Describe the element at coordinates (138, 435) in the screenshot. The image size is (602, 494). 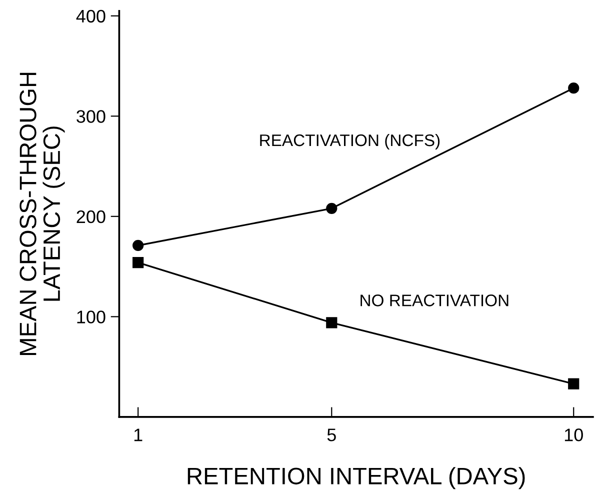
I see `x-tick-label: 1` at that location.